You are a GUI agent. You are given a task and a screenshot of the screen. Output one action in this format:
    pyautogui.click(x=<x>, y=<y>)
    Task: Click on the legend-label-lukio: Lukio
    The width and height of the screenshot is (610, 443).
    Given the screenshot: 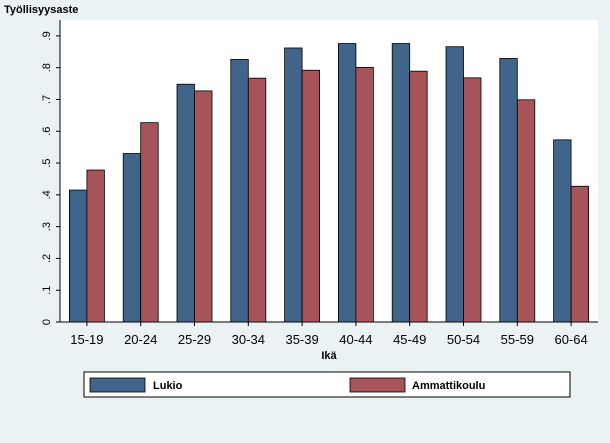 What is the action you would take?
    pyautogui.click(x=168, y=386)
    